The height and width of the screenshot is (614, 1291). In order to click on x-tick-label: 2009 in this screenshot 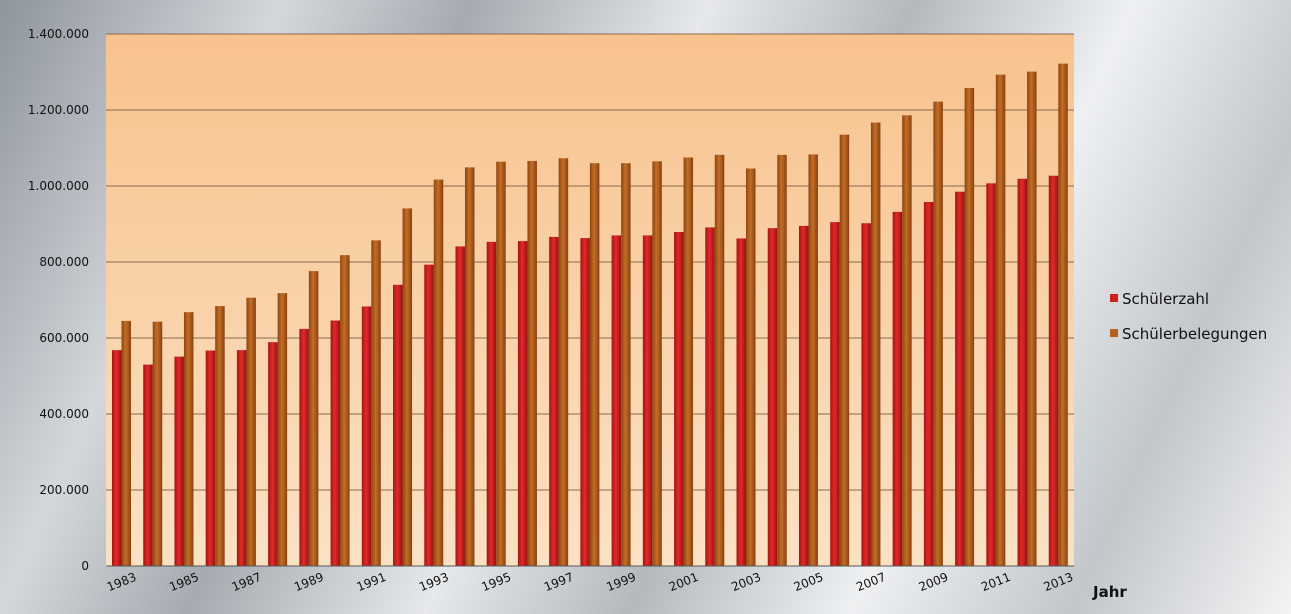, I will do `click(934, 582)`.